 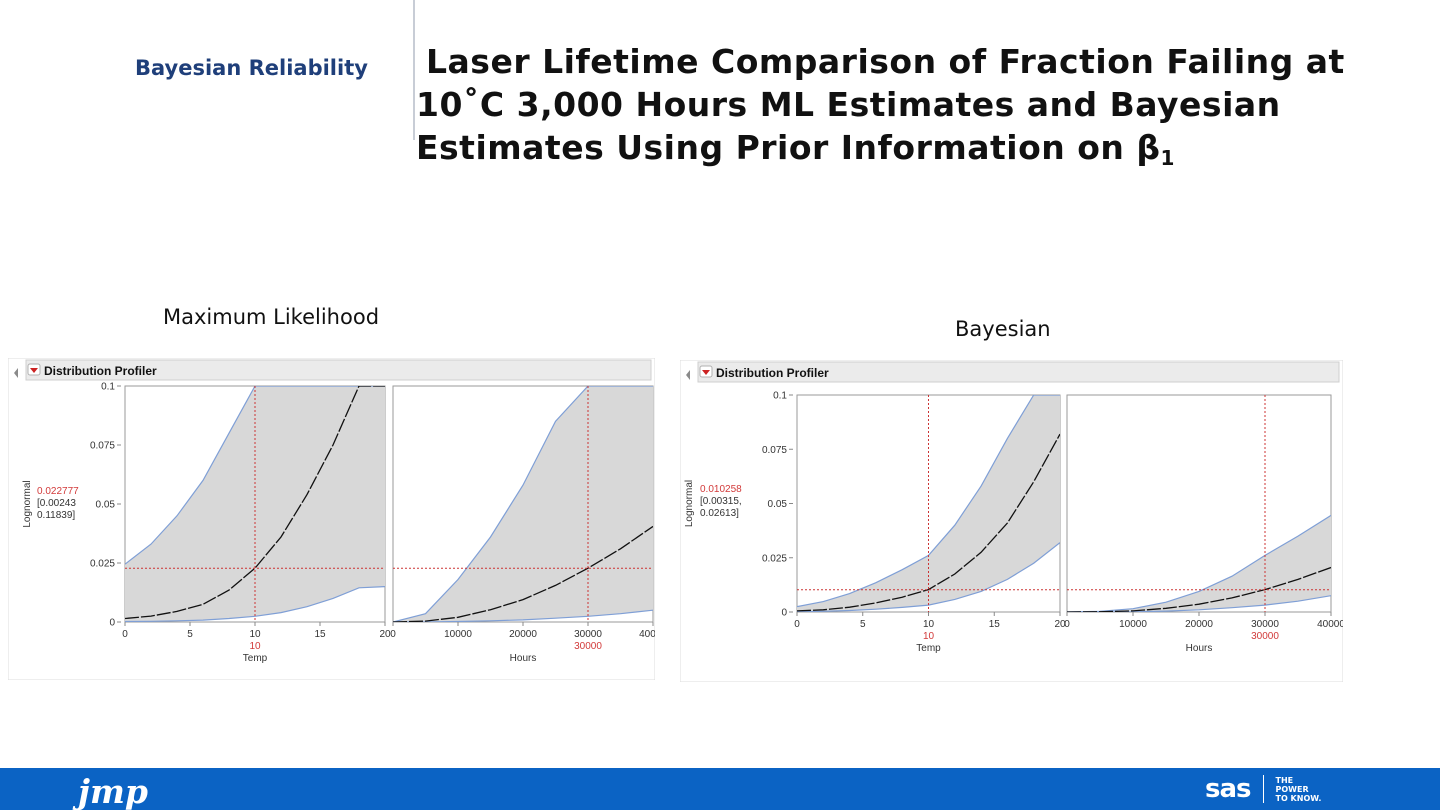 I want to click on readout-ci-lower: [0.00243, so click(x=56, y=503).